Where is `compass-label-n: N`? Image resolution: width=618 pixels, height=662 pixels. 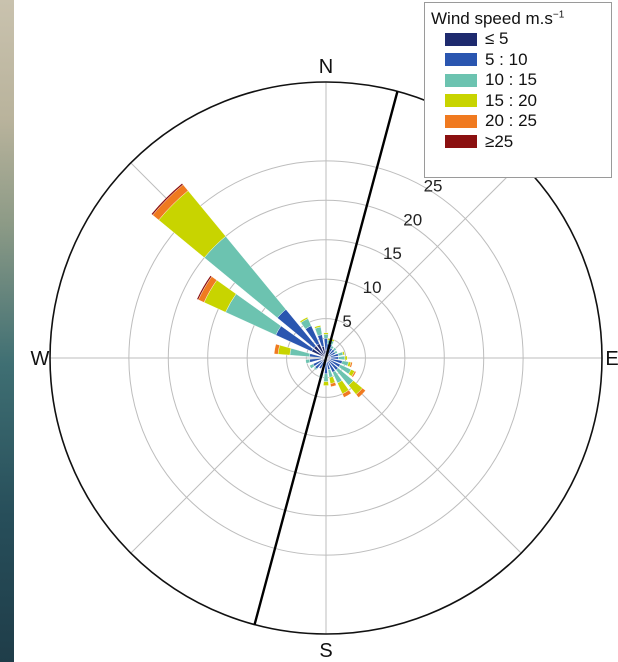 compass-label-n: N is located at coordinates (326, 67).